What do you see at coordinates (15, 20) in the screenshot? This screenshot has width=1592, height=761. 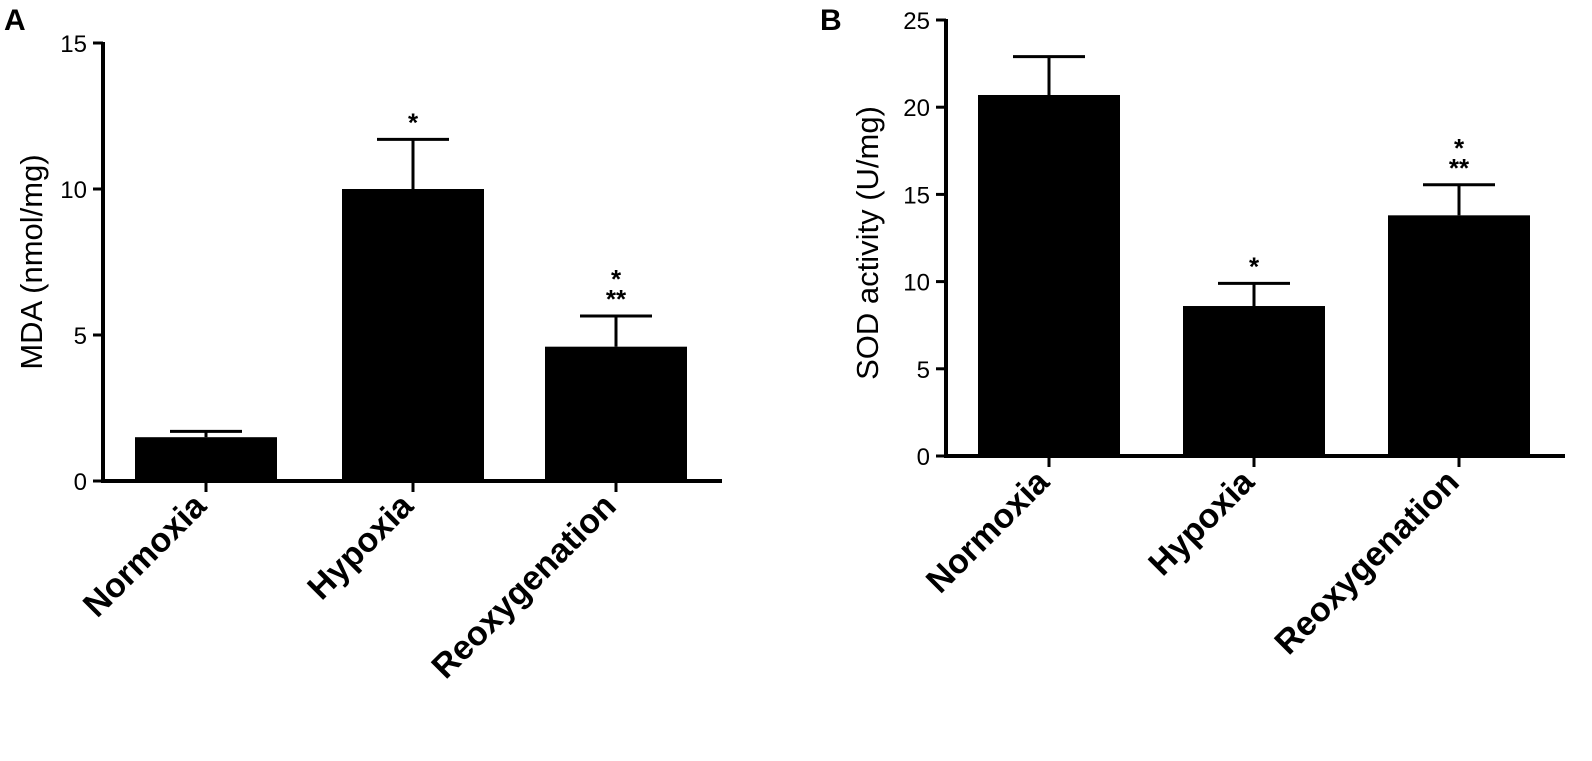 I see `panel-letter-a: A` at bounding box center [15, 20].